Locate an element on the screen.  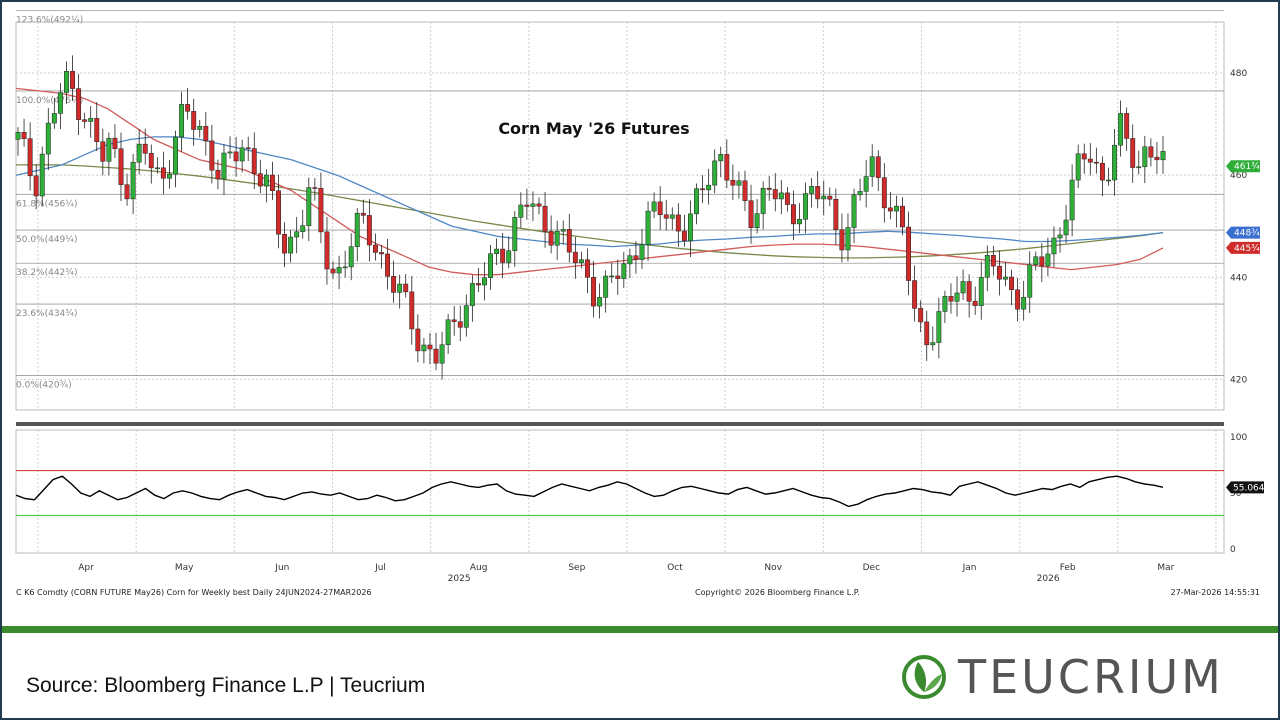
fib-label: 23.6%(434¾) is located at coordinates (47, 314).